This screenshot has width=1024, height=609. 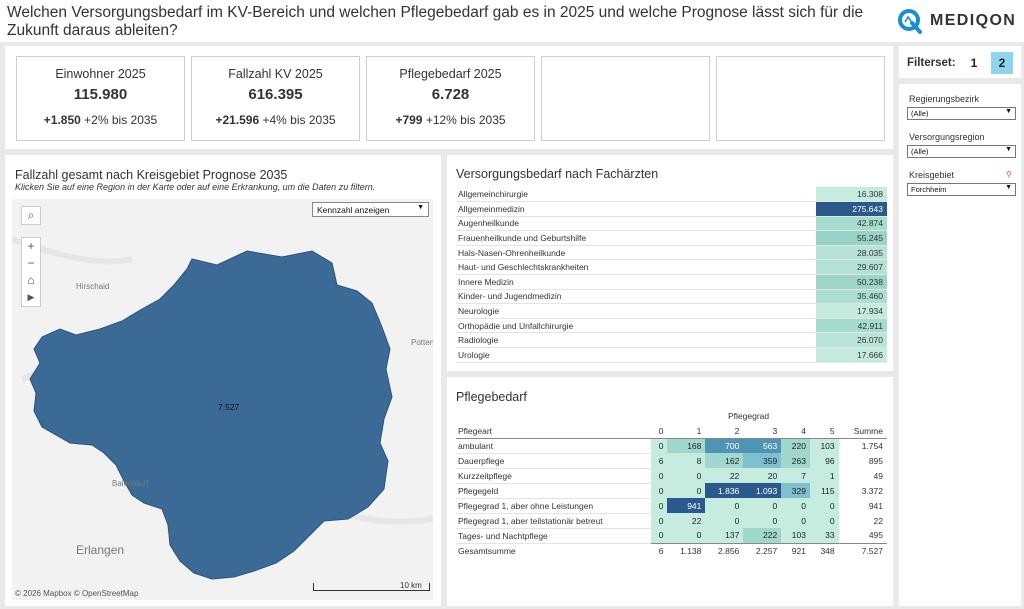 What do you see at coordinates (553, 461) in the screenshot?
I see `pflegeart-name: Dauerpflege` at bounding box center [553, 461].